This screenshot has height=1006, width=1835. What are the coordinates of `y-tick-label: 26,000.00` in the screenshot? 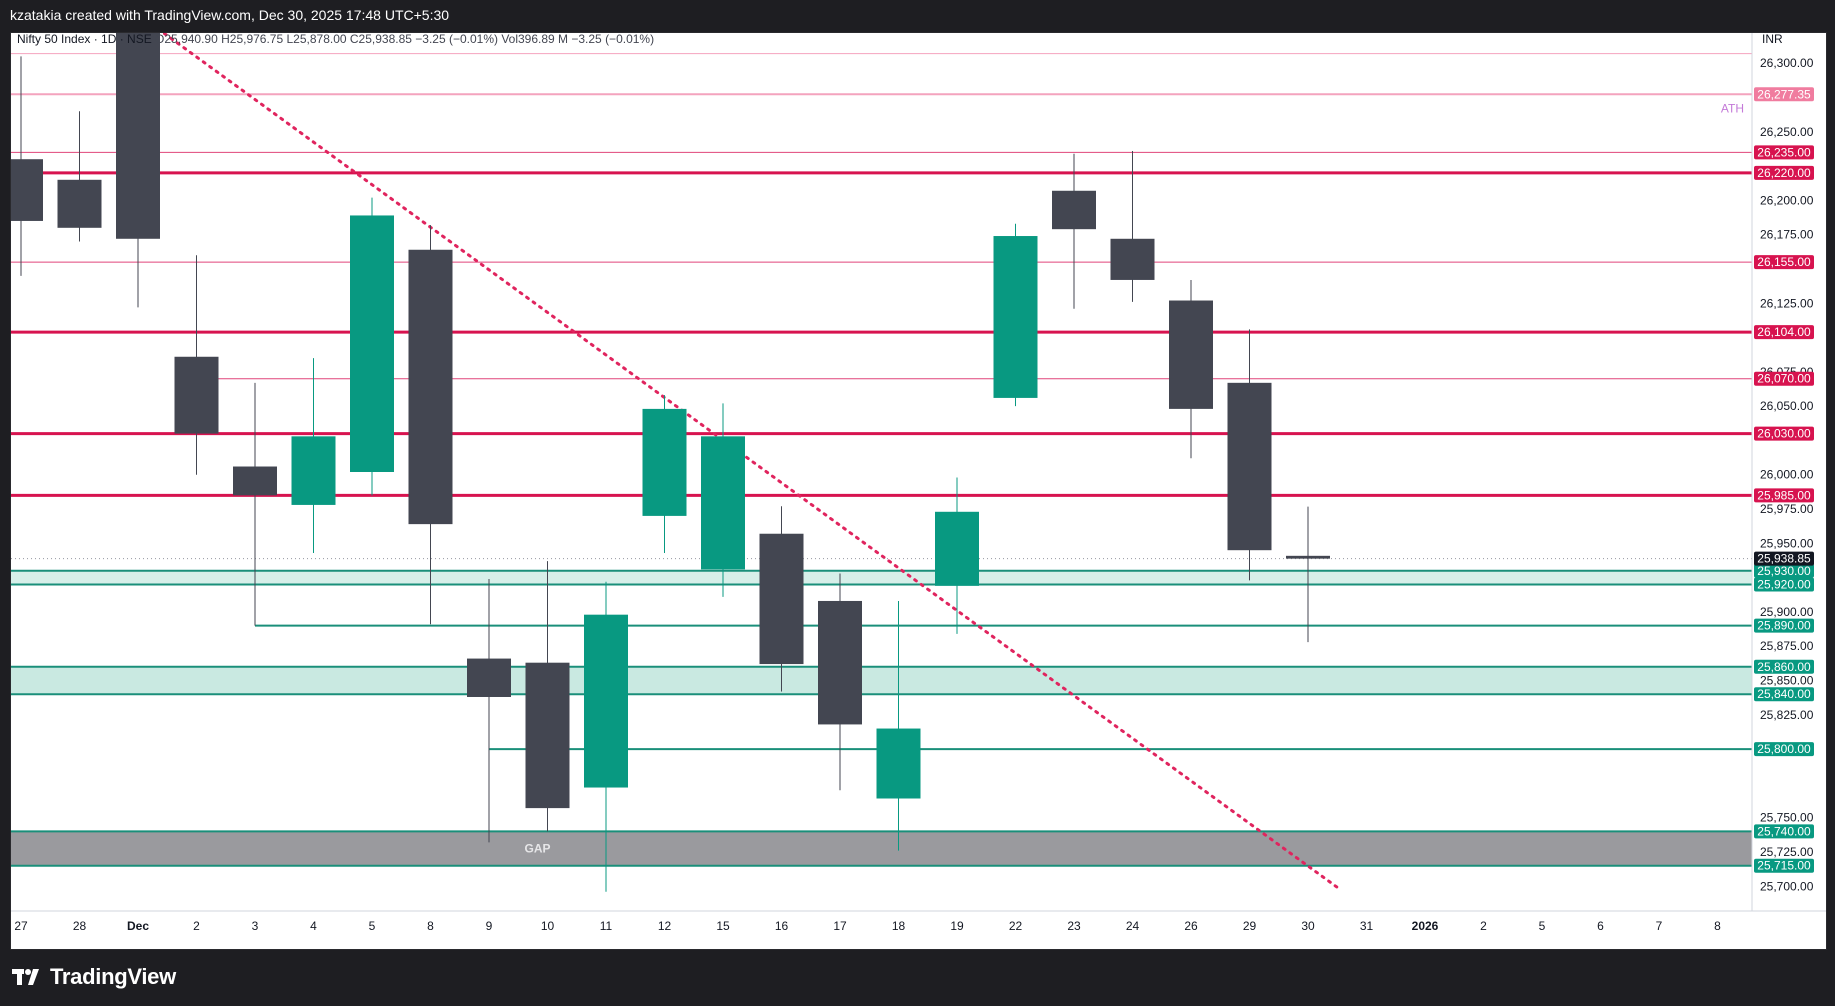 It's located at (1787, 475).